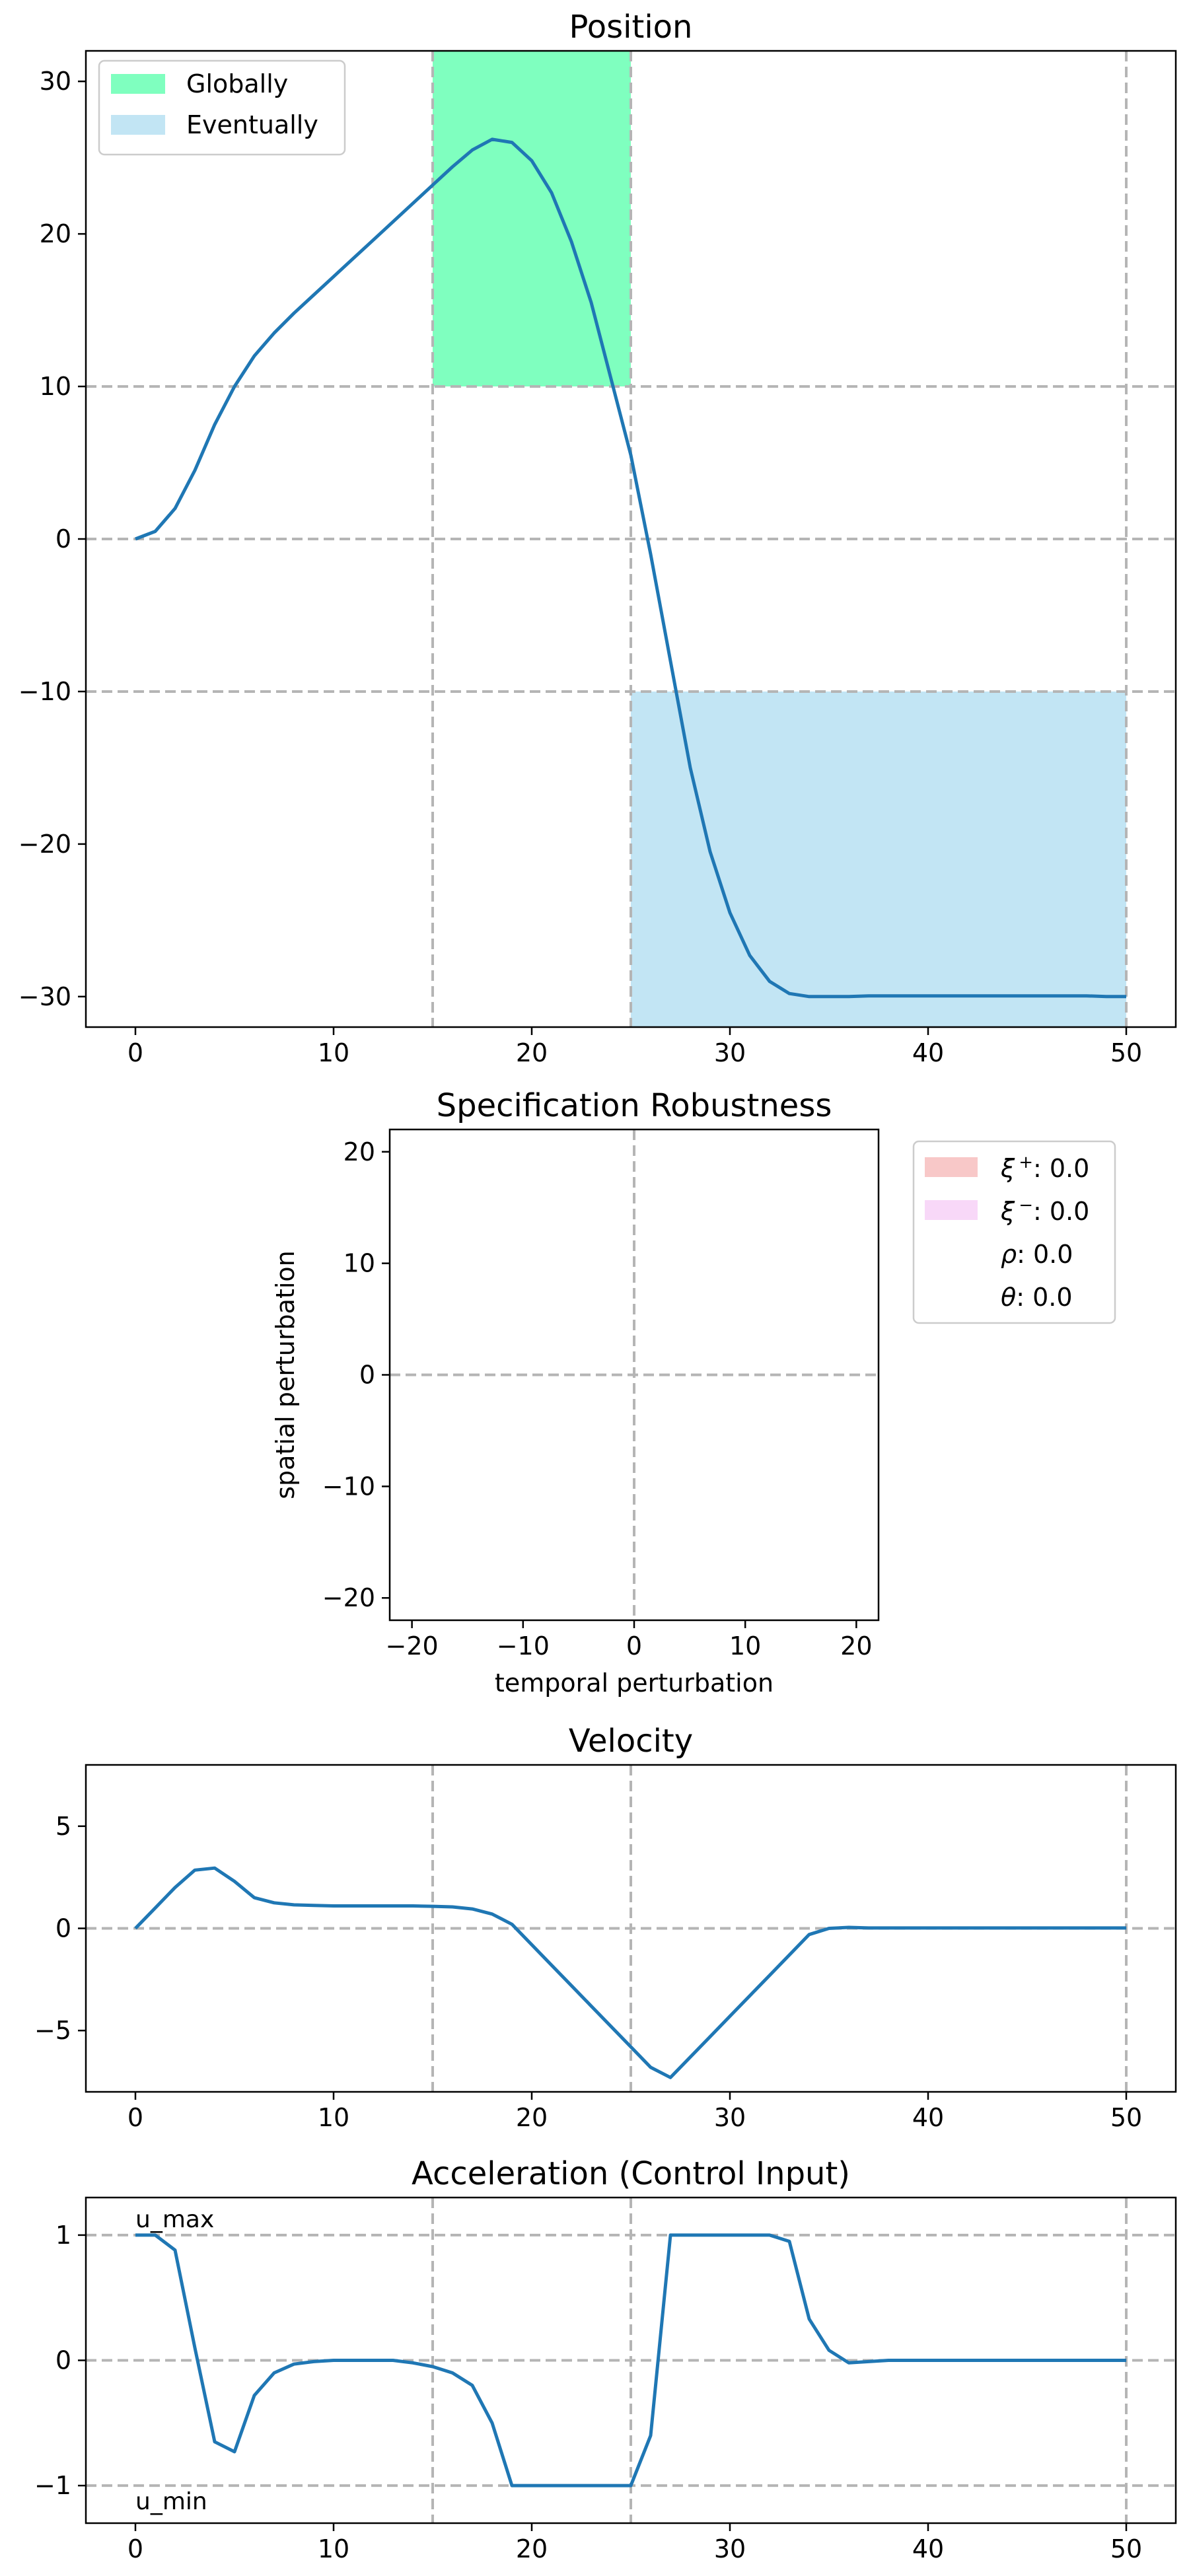  Describe the element at coordinates (138, 125) in the screenshot. I see `legend-swatch-eventually` at that location.